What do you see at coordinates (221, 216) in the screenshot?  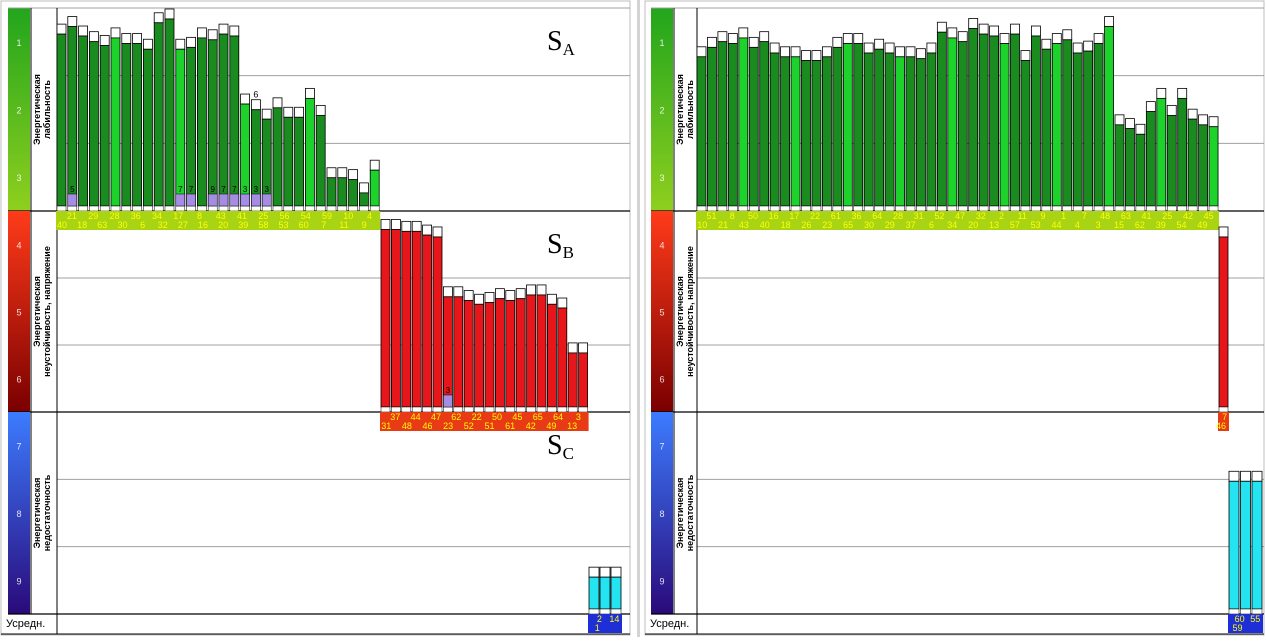 I see `group-label-top: 43` at bounding box center [221, 216].